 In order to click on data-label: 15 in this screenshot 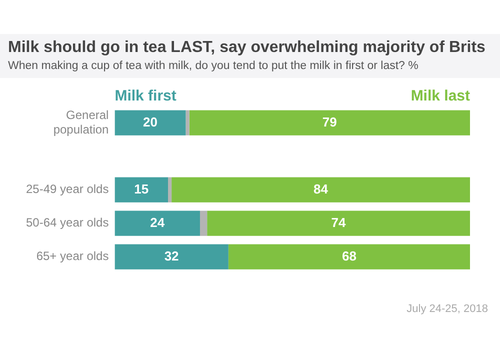, I will do `click(141, 188)`.